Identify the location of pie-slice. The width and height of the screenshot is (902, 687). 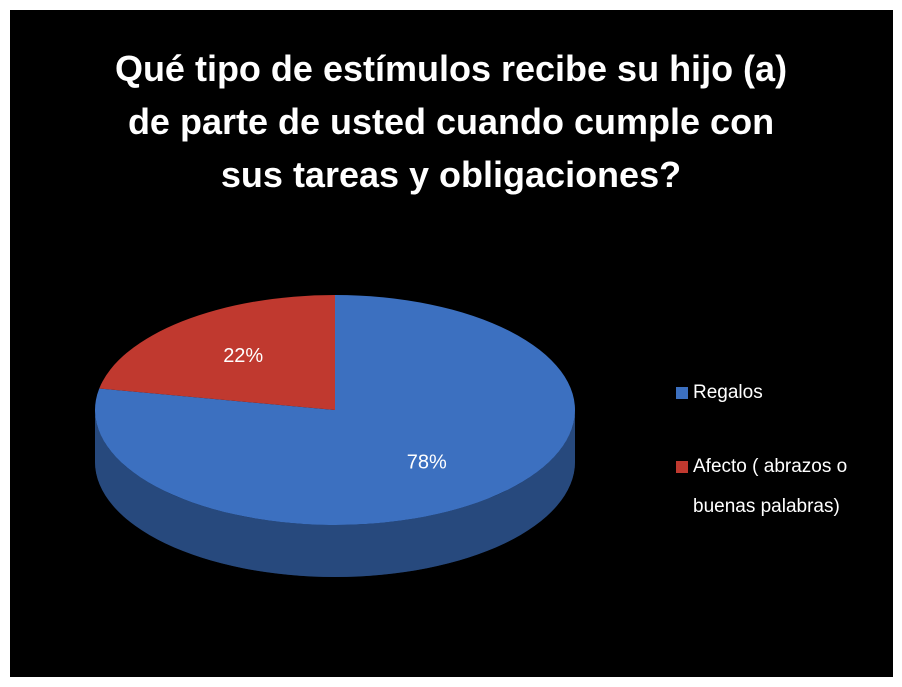
(217, 352).